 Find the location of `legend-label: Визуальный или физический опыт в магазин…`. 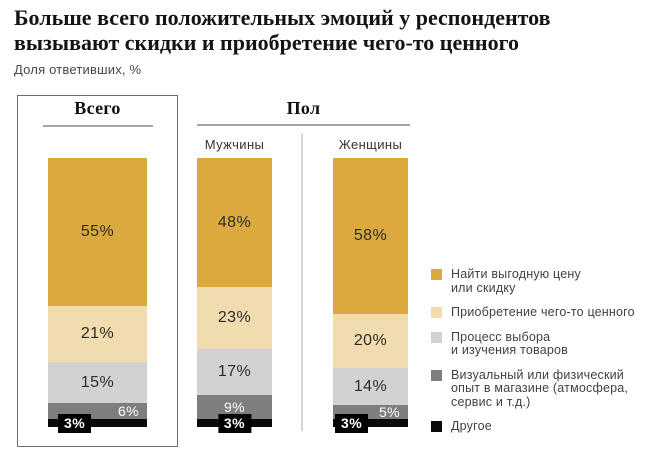

legend-label: Визуальный или физический опыт в магазин… is located at coordinates (540, 388).